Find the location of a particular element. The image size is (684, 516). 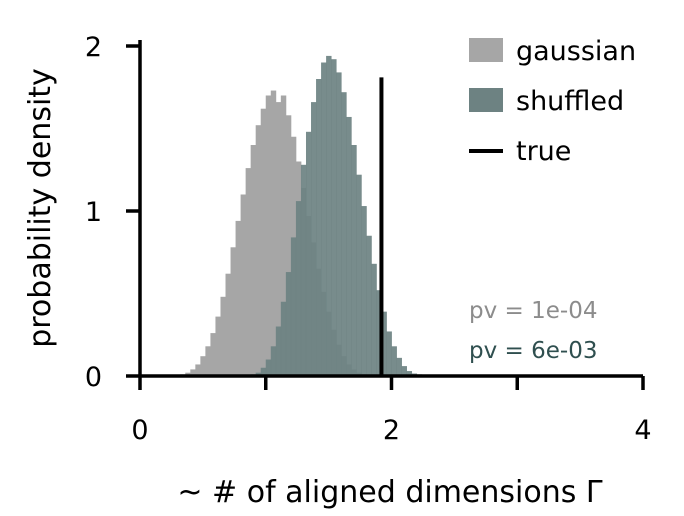

y-axis-label: probability density is located at coordinates (40, 208).